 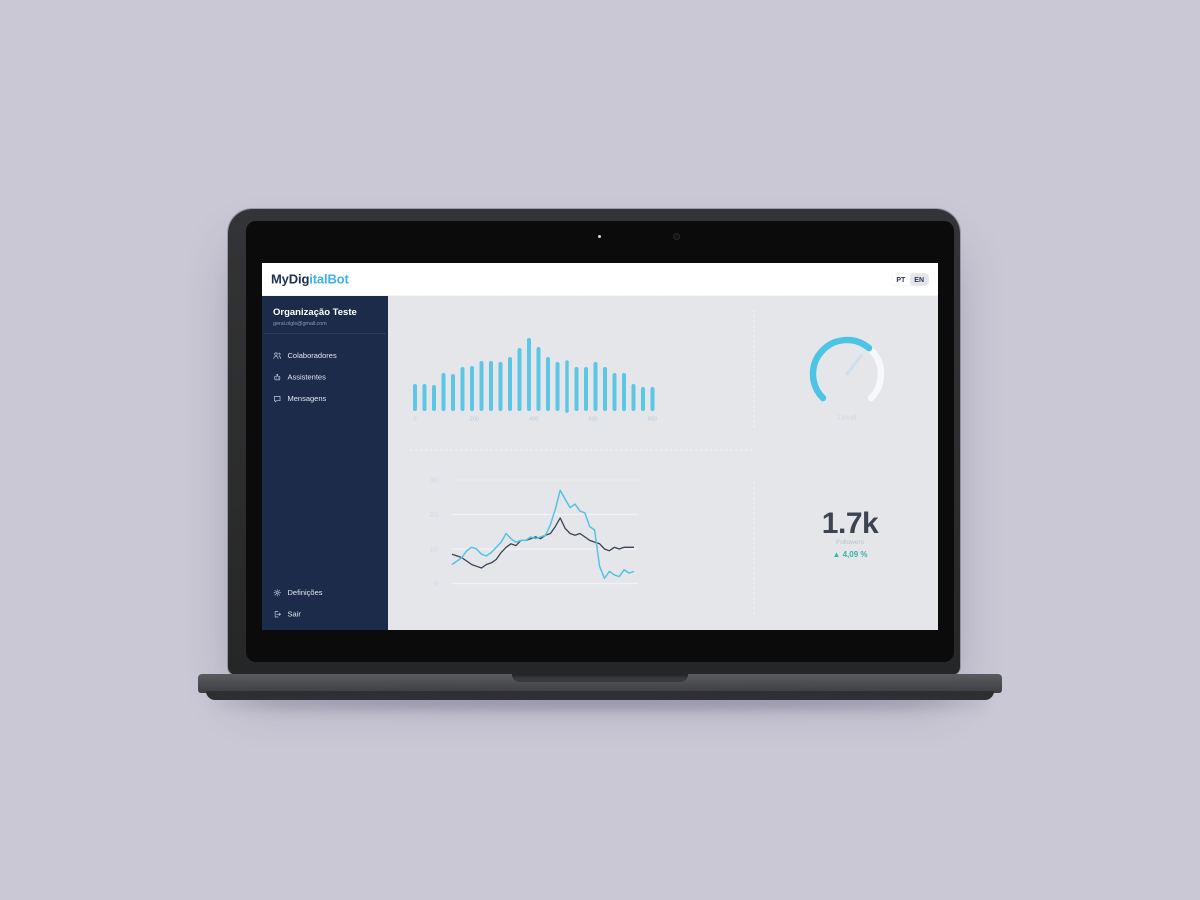 What do you see at coordinates (290, 279) in the screenshot?
I see `logo-primary-text: MyDig` at bounding box center [290, 279].